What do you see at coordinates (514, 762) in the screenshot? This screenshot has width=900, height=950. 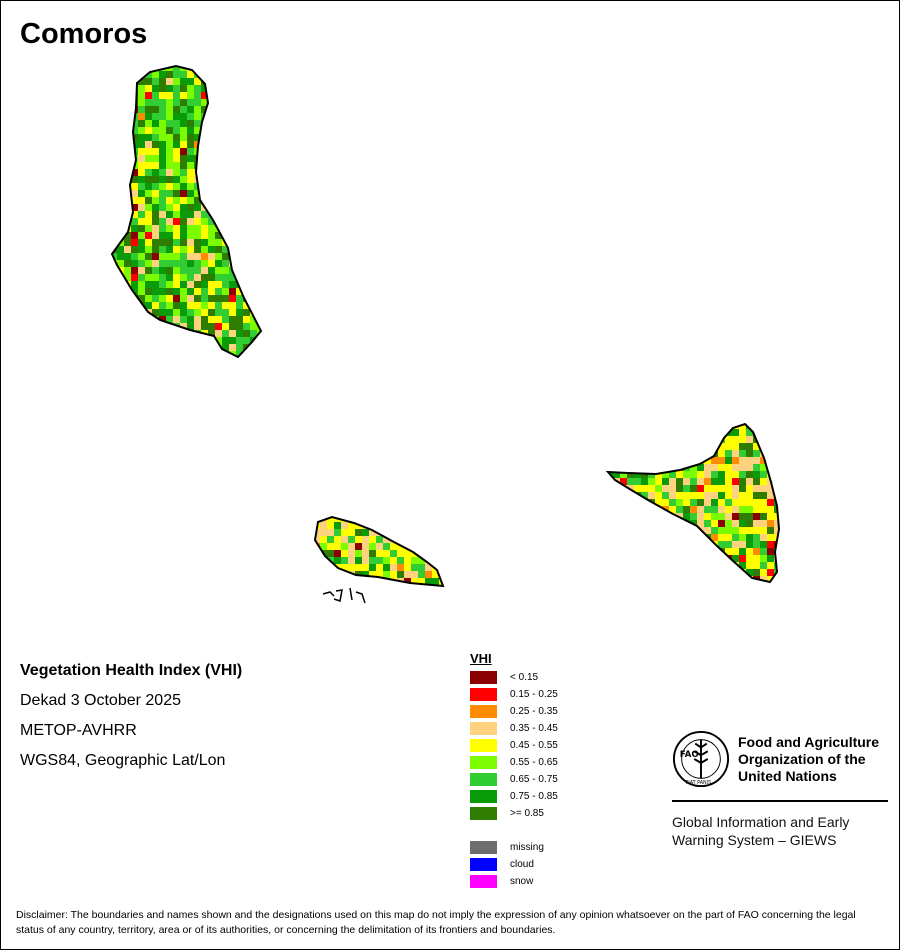 I see `legend-class-row: 0.55 - 0.65` at bounding box center [514, 762].